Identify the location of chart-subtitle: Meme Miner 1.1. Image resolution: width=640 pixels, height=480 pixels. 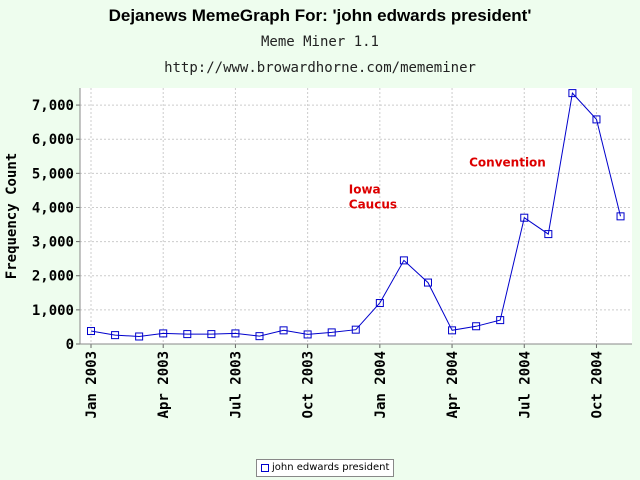
(319, 42).